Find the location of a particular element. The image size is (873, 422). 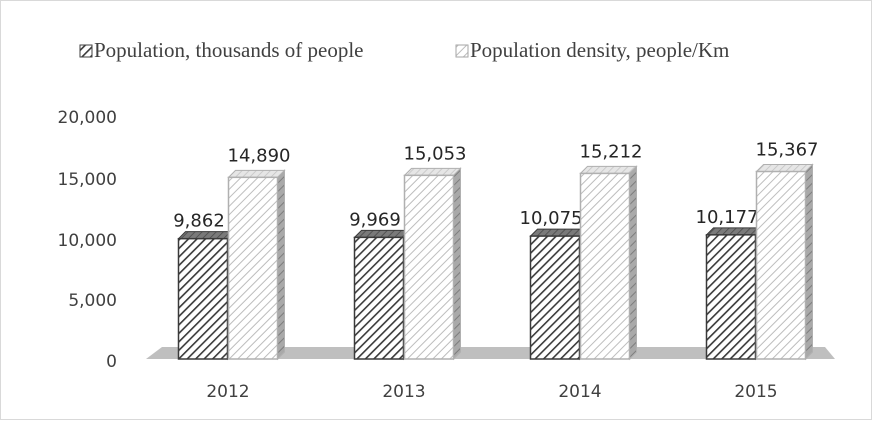

y-tick-label: 15,000 is located at coordinates (87, 180).